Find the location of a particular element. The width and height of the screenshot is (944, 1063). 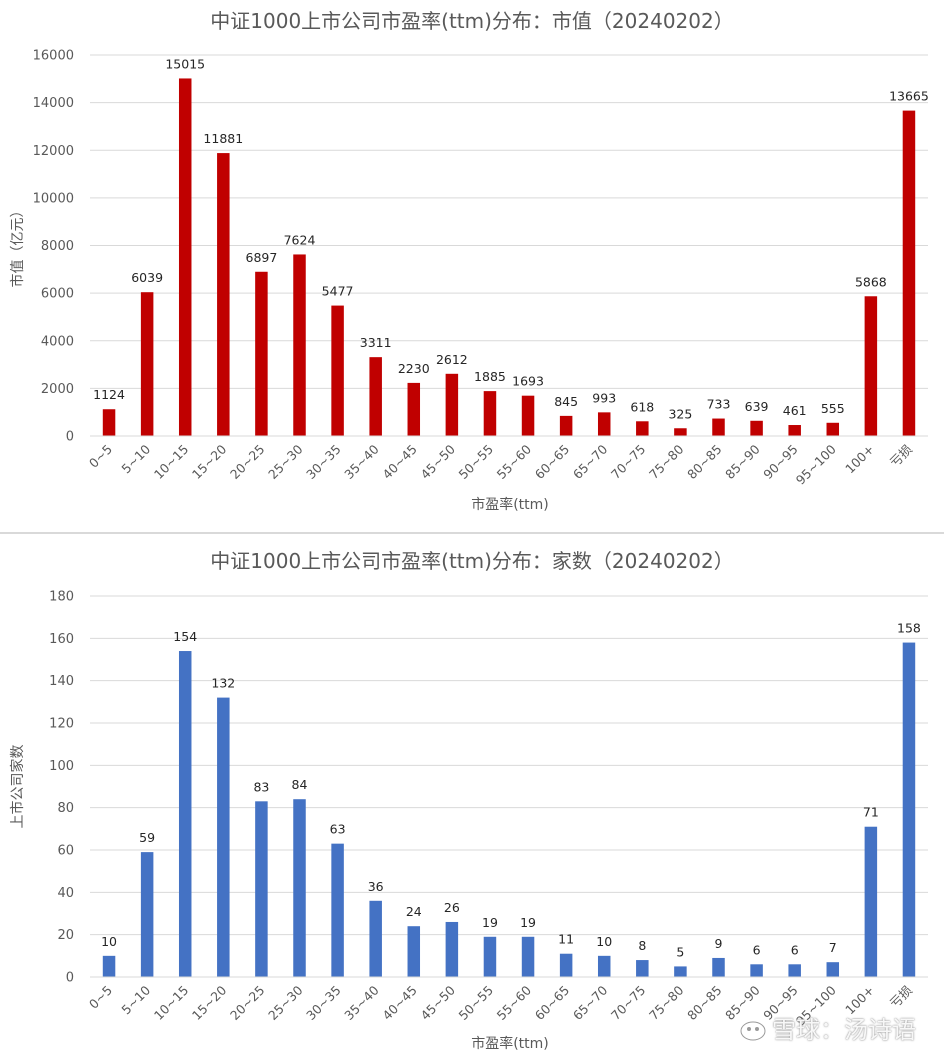

data-label: 59 is located at coordinates (147, 837).